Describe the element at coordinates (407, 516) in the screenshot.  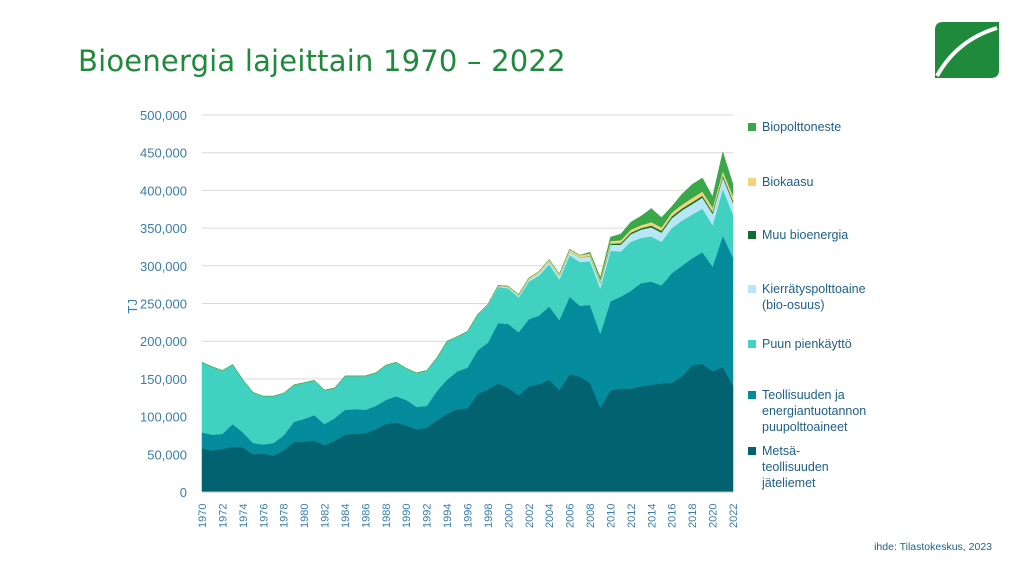
I see `x-tick-label: 1990` at that location.